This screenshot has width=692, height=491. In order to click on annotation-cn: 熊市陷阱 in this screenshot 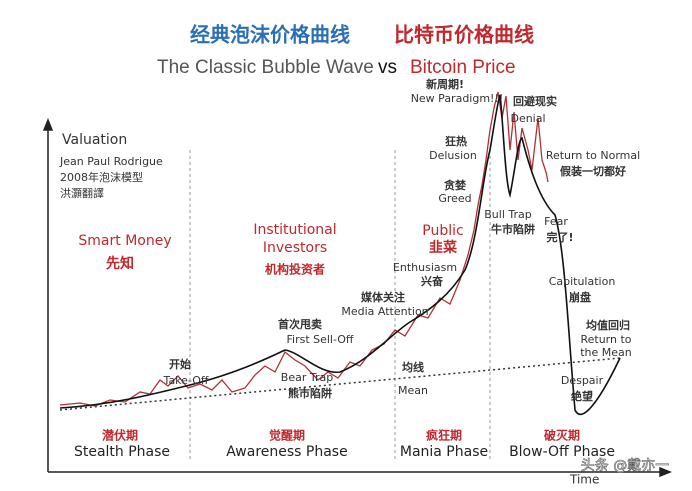, I will do `click(310, 393)`.